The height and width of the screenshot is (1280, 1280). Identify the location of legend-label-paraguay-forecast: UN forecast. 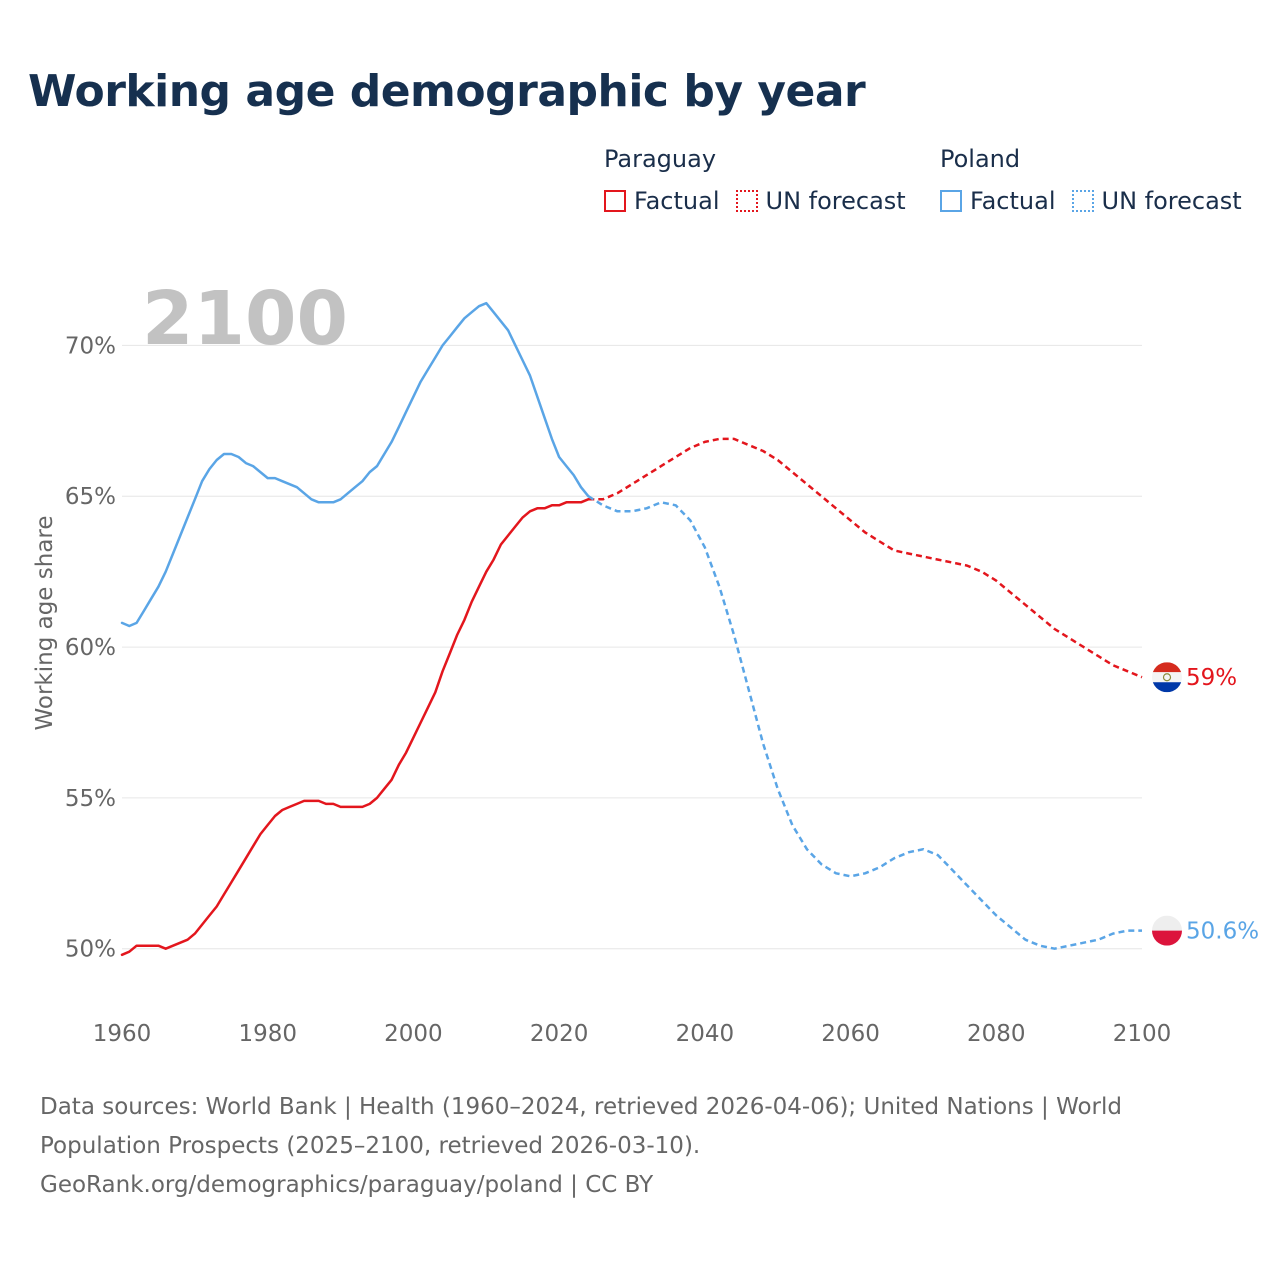
(835, 201).